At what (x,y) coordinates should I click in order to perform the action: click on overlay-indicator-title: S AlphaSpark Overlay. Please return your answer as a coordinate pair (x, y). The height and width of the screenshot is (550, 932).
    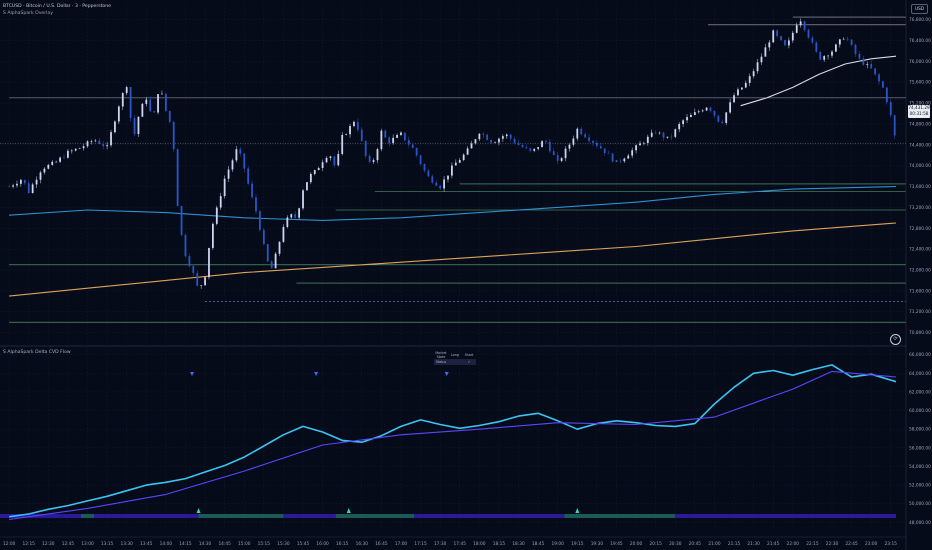
    Looking at the image, I should click on (28, 13).